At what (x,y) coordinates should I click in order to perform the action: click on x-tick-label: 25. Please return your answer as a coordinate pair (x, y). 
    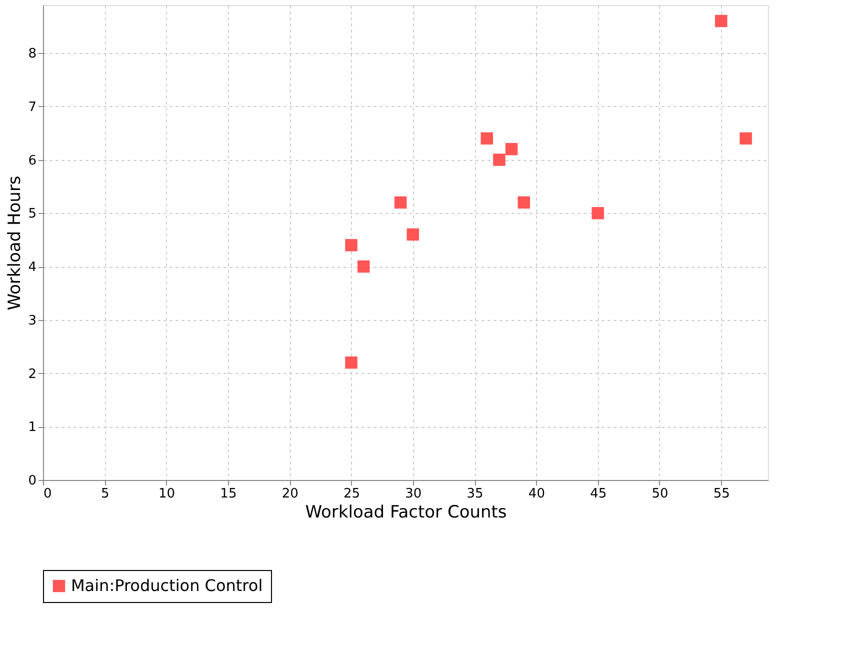
    Looking at the image, I should click on (351, 494).